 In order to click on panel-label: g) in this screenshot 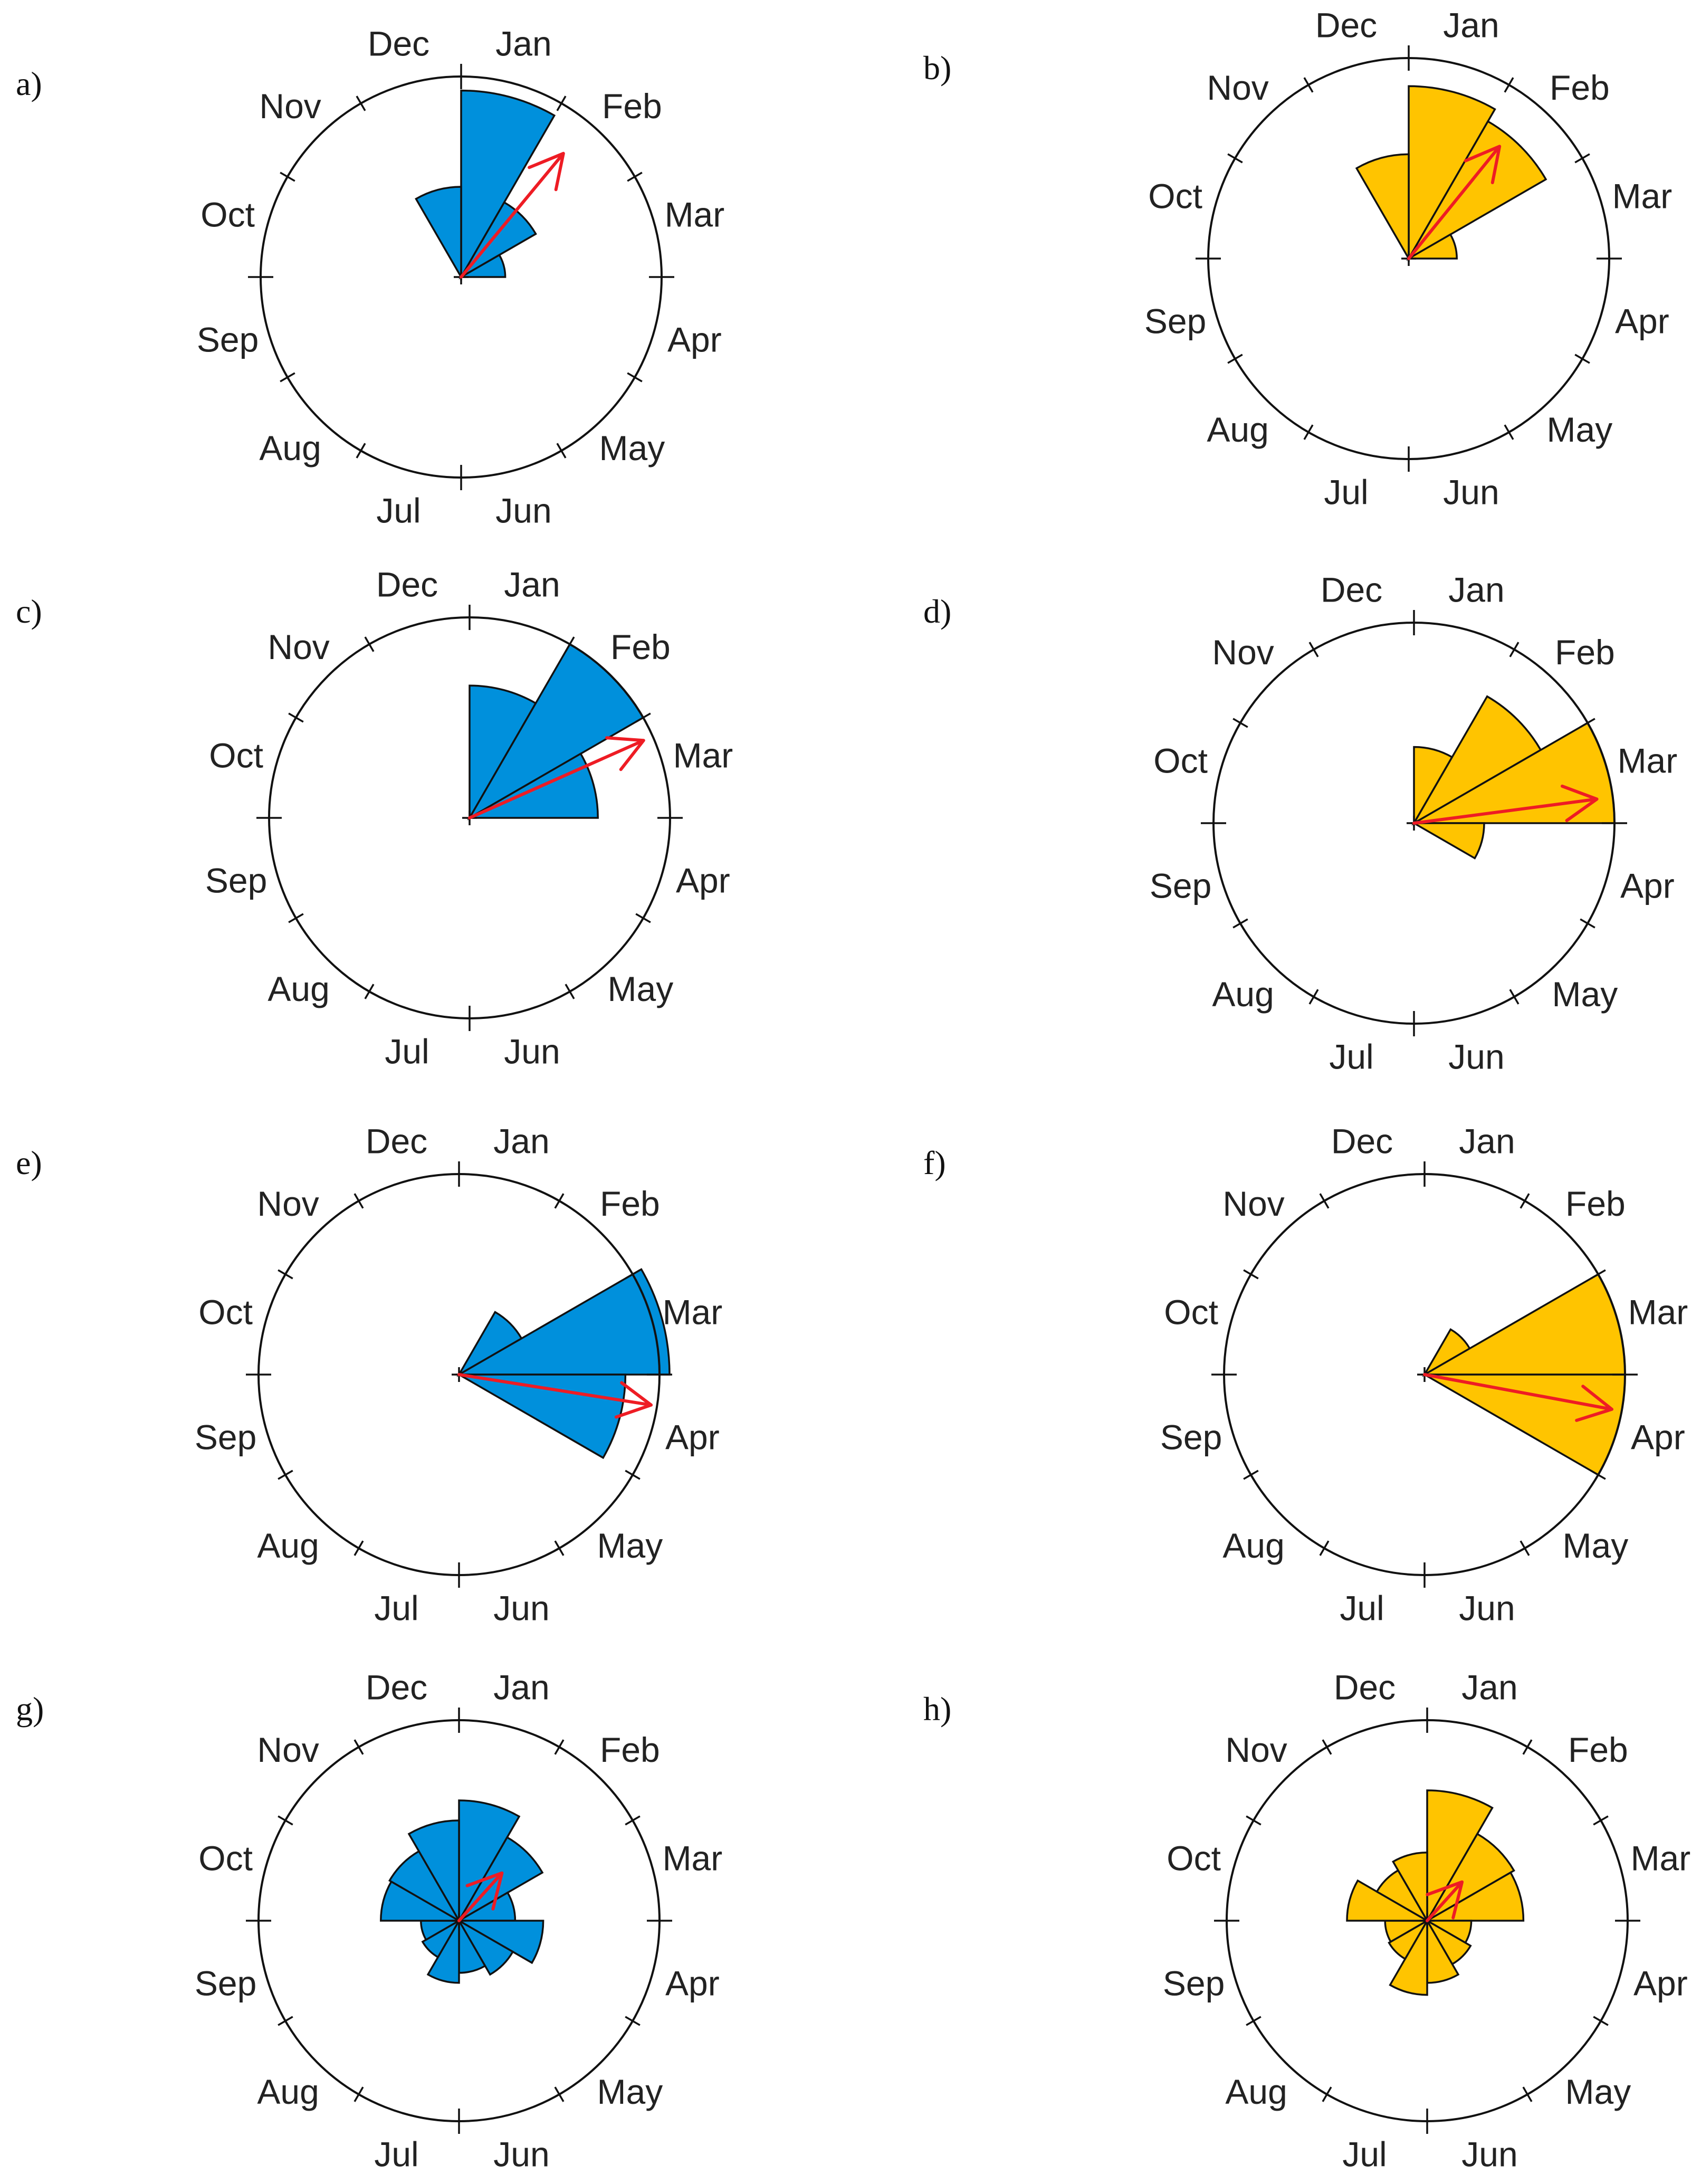, I will do `click(30, 1709)`.